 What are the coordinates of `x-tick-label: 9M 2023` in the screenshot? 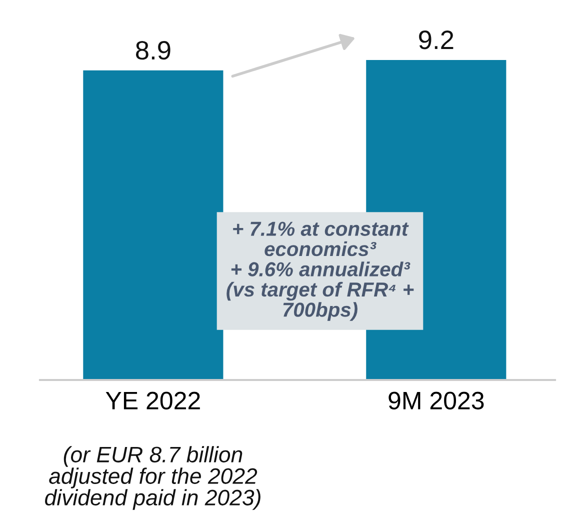 It's located at (436, 401).